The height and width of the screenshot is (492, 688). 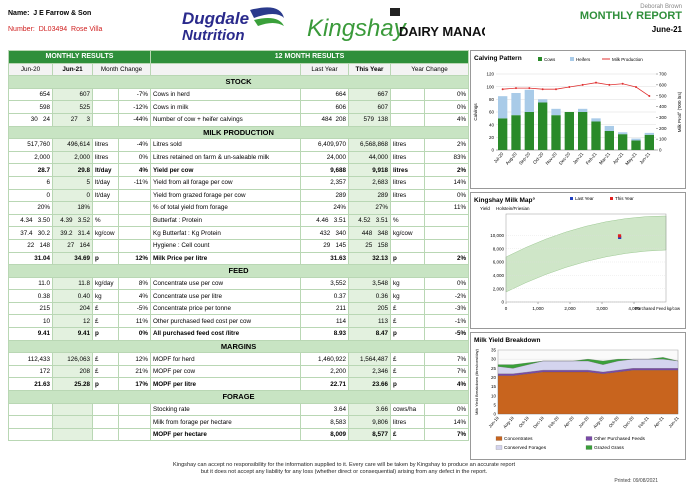 What do you see at coordinates (497, 235) in the screenshot?
I see `y-tick-label: 10,000` at bounding box center [497, 235].